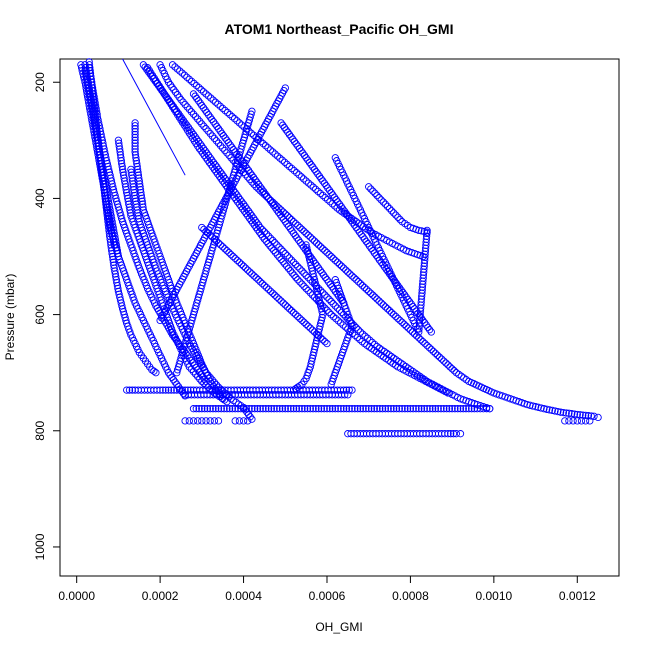  I want to click on y-tick-label: 200, so click(40, 82).